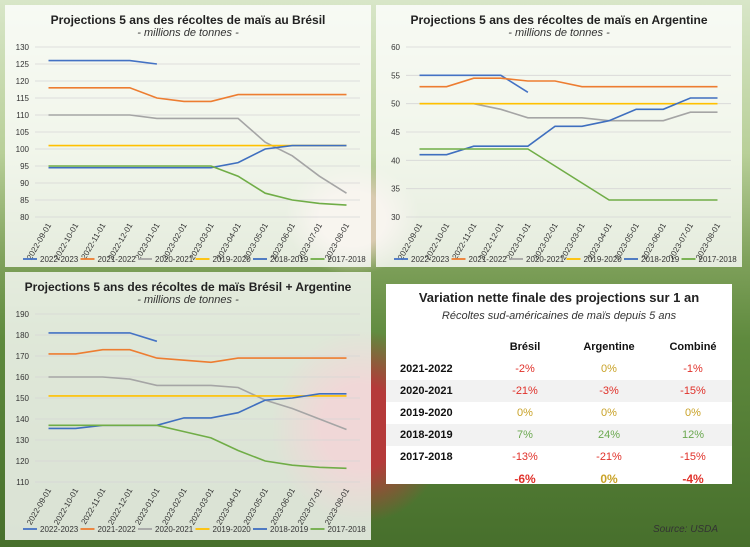 The width and height of the screenshot is (750, 547). I want to click on y-tick-label: 105, so click(23, 132).